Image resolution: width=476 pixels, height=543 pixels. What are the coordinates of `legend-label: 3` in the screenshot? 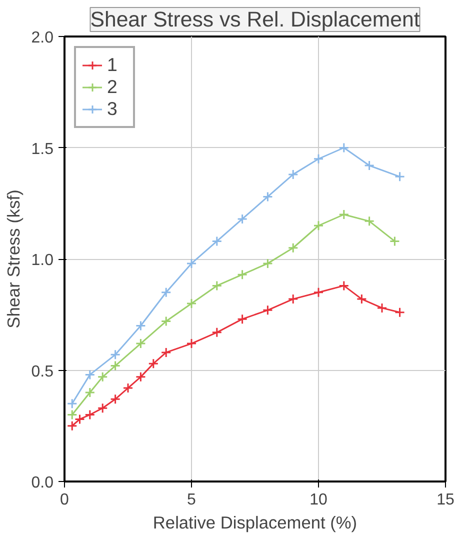 It's located at (112, 109).